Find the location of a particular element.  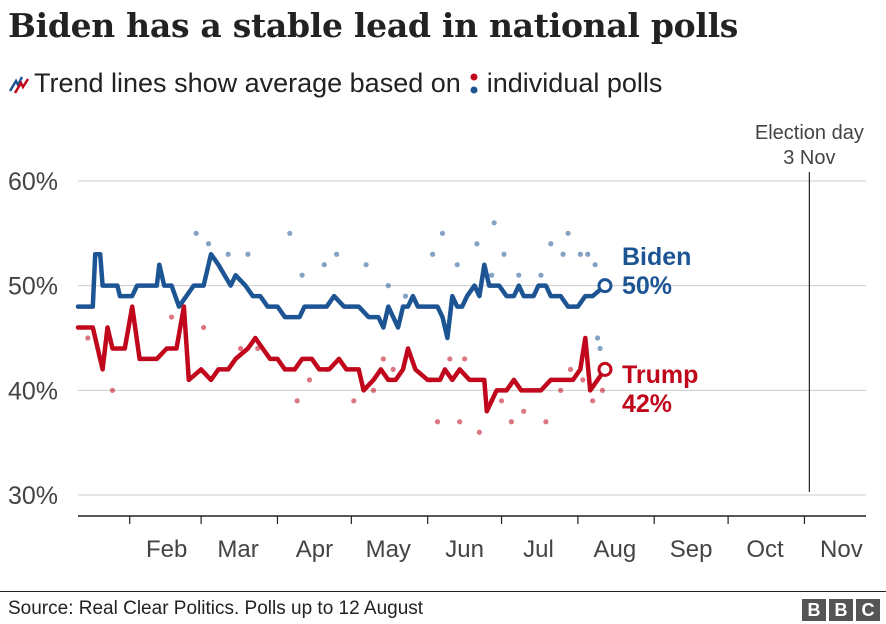

trend-lines-icon is located at coordinates (19, 84).